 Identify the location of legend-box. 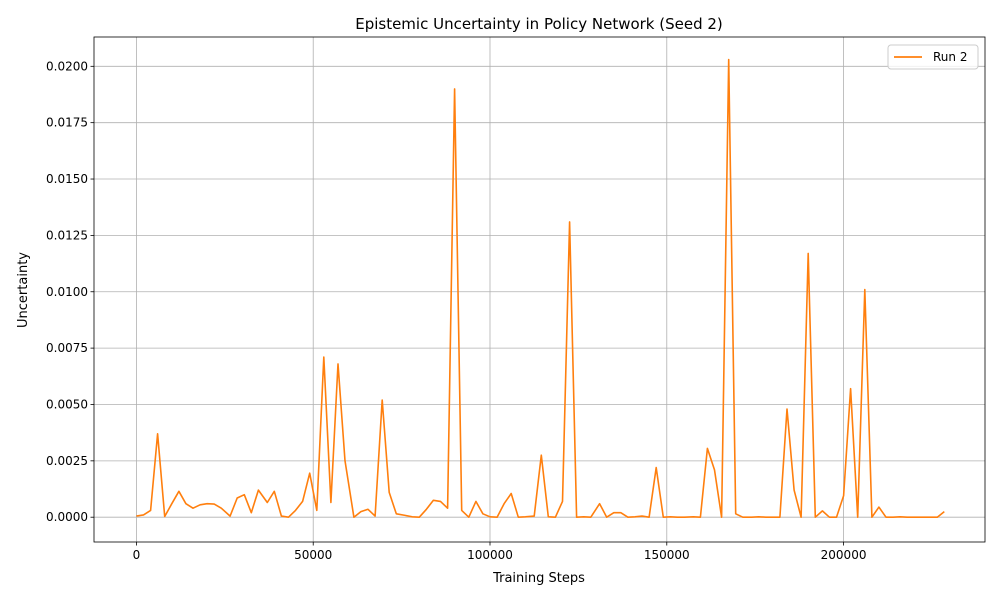
(933, 57).